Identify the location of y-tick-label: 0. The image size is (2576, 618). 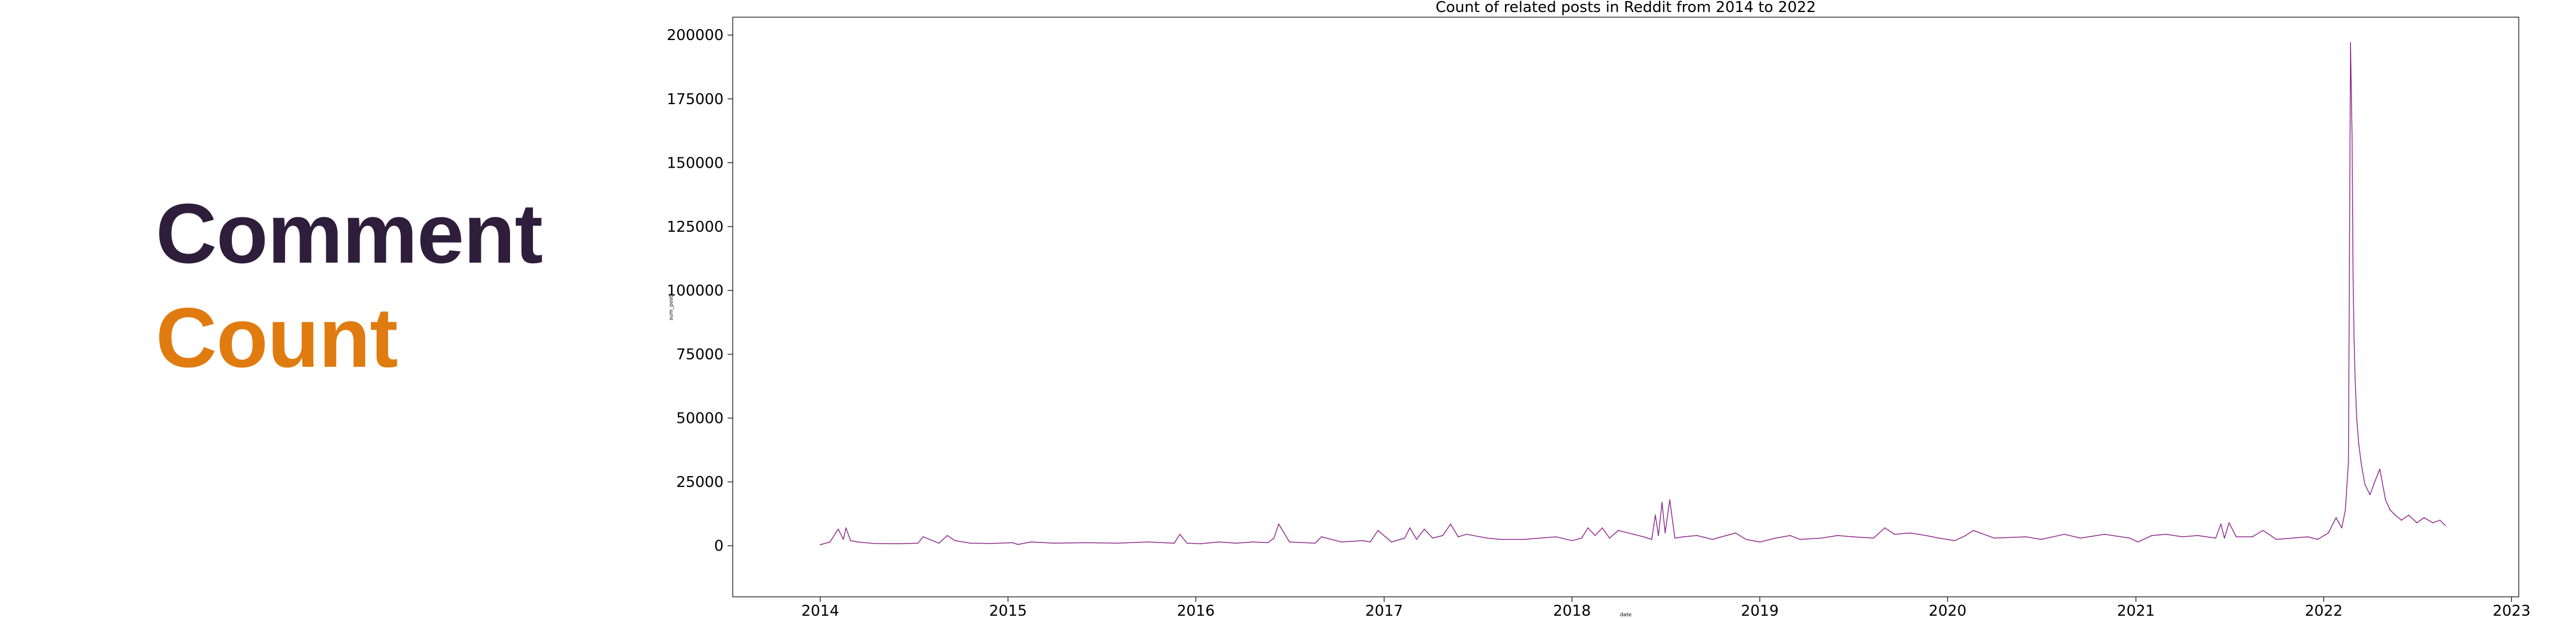
(719, 546).